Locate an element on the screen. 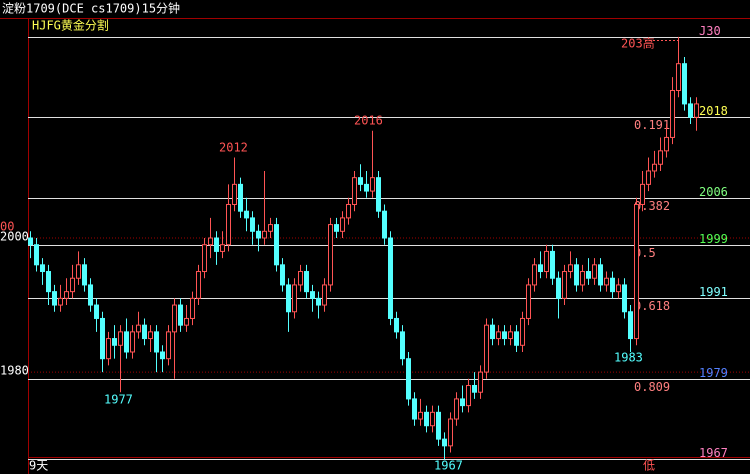  fib-level-label: 2018 is located at coordinates (713, 111).